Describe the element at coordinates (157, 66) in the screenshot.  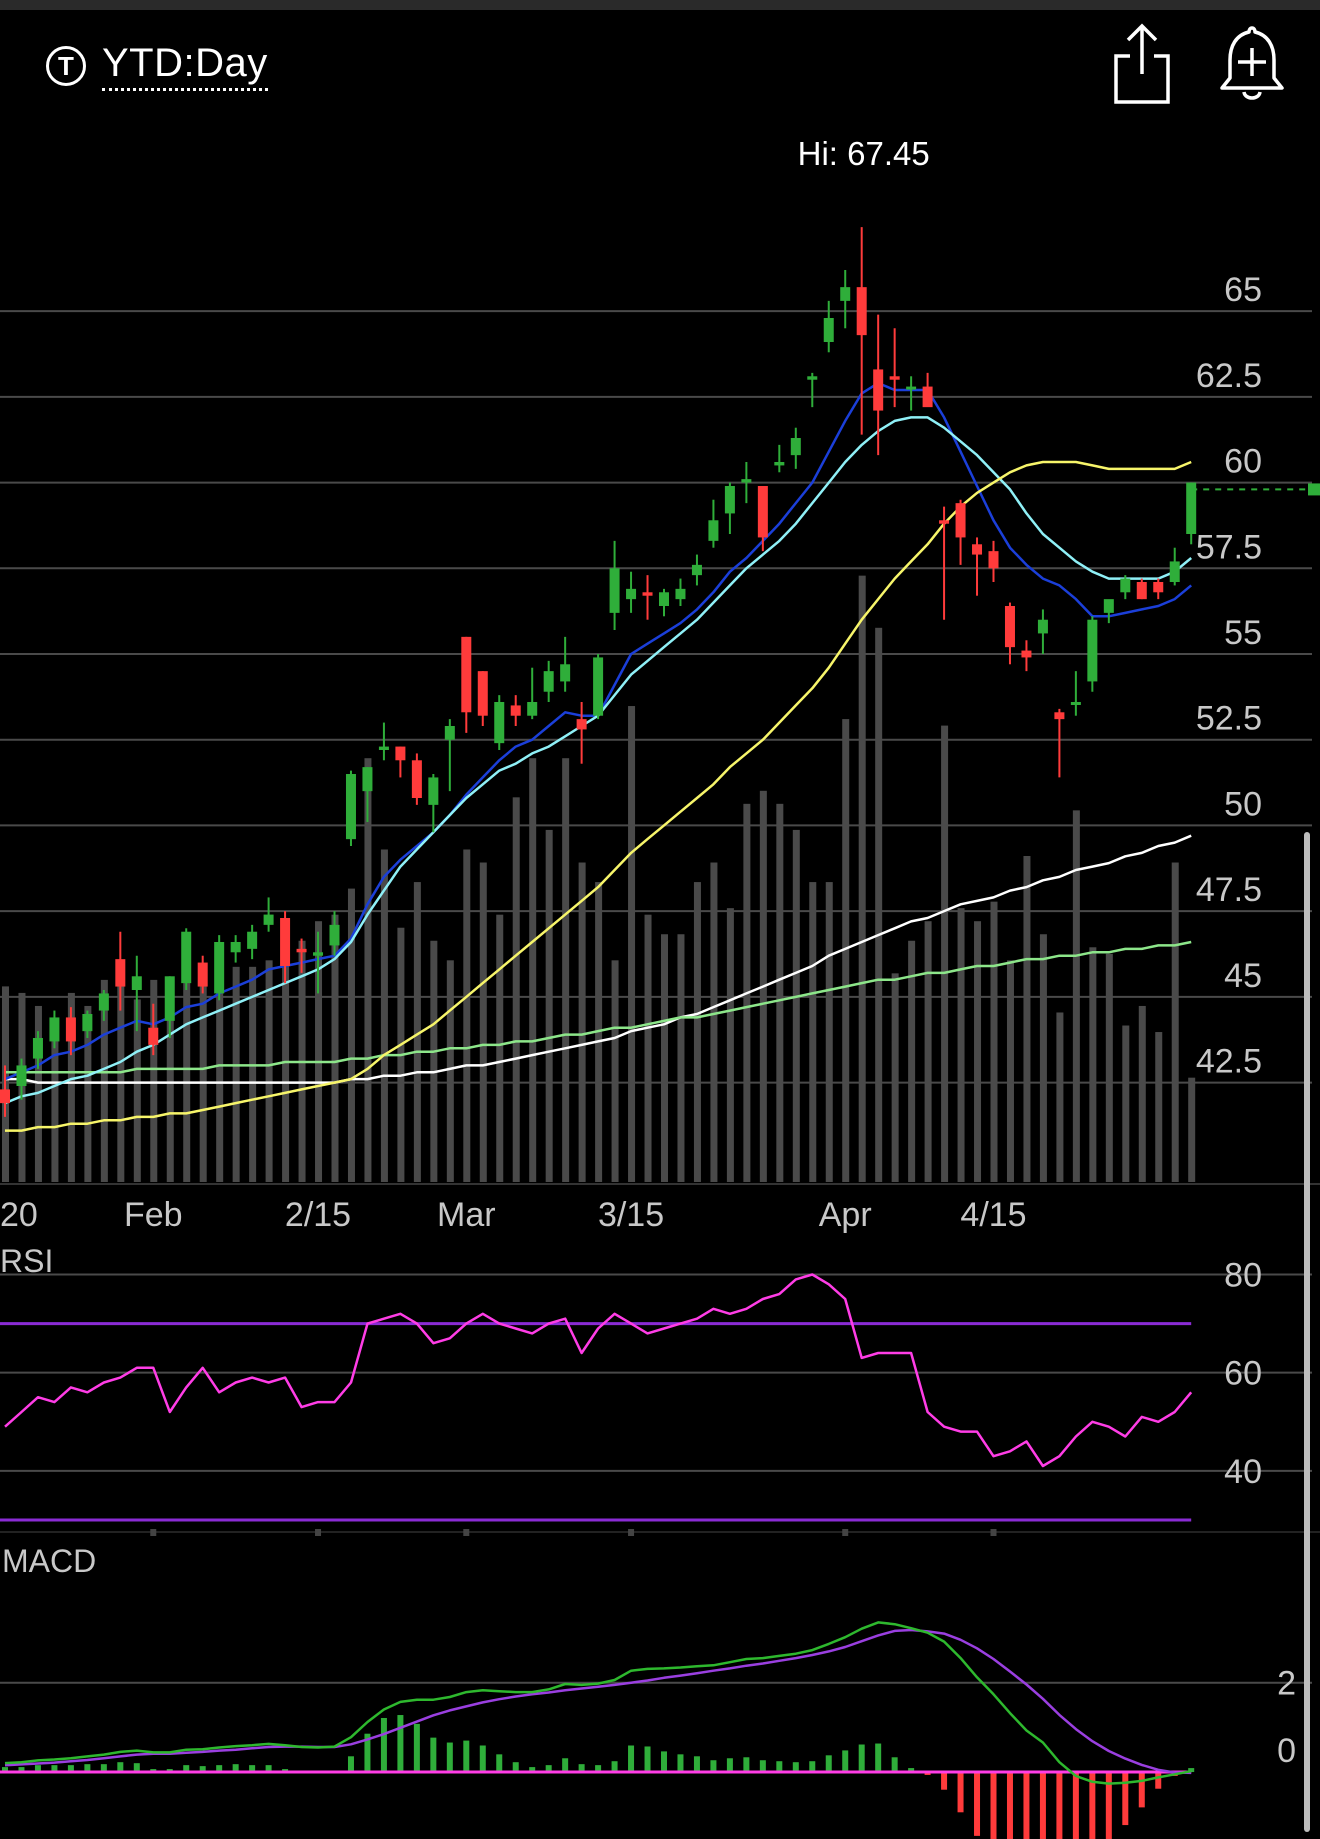
I see `period-selector-button: T YTD:Day` at that location.